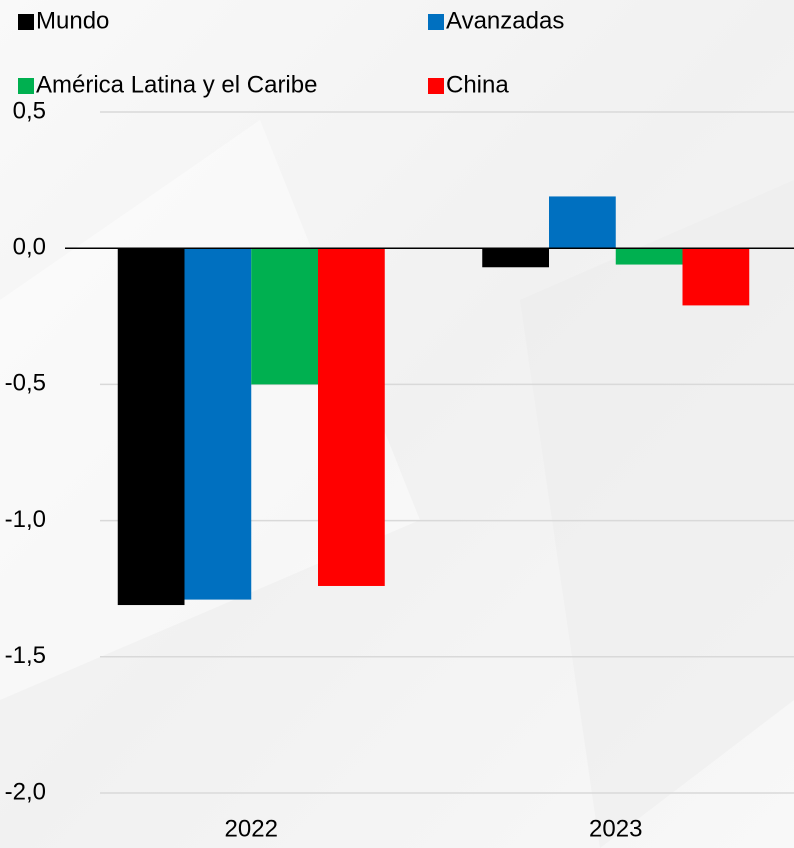  Describe the element at coordinates (25, 655) in the screenshot. I see `y-tick-label: -1,5` at that location.